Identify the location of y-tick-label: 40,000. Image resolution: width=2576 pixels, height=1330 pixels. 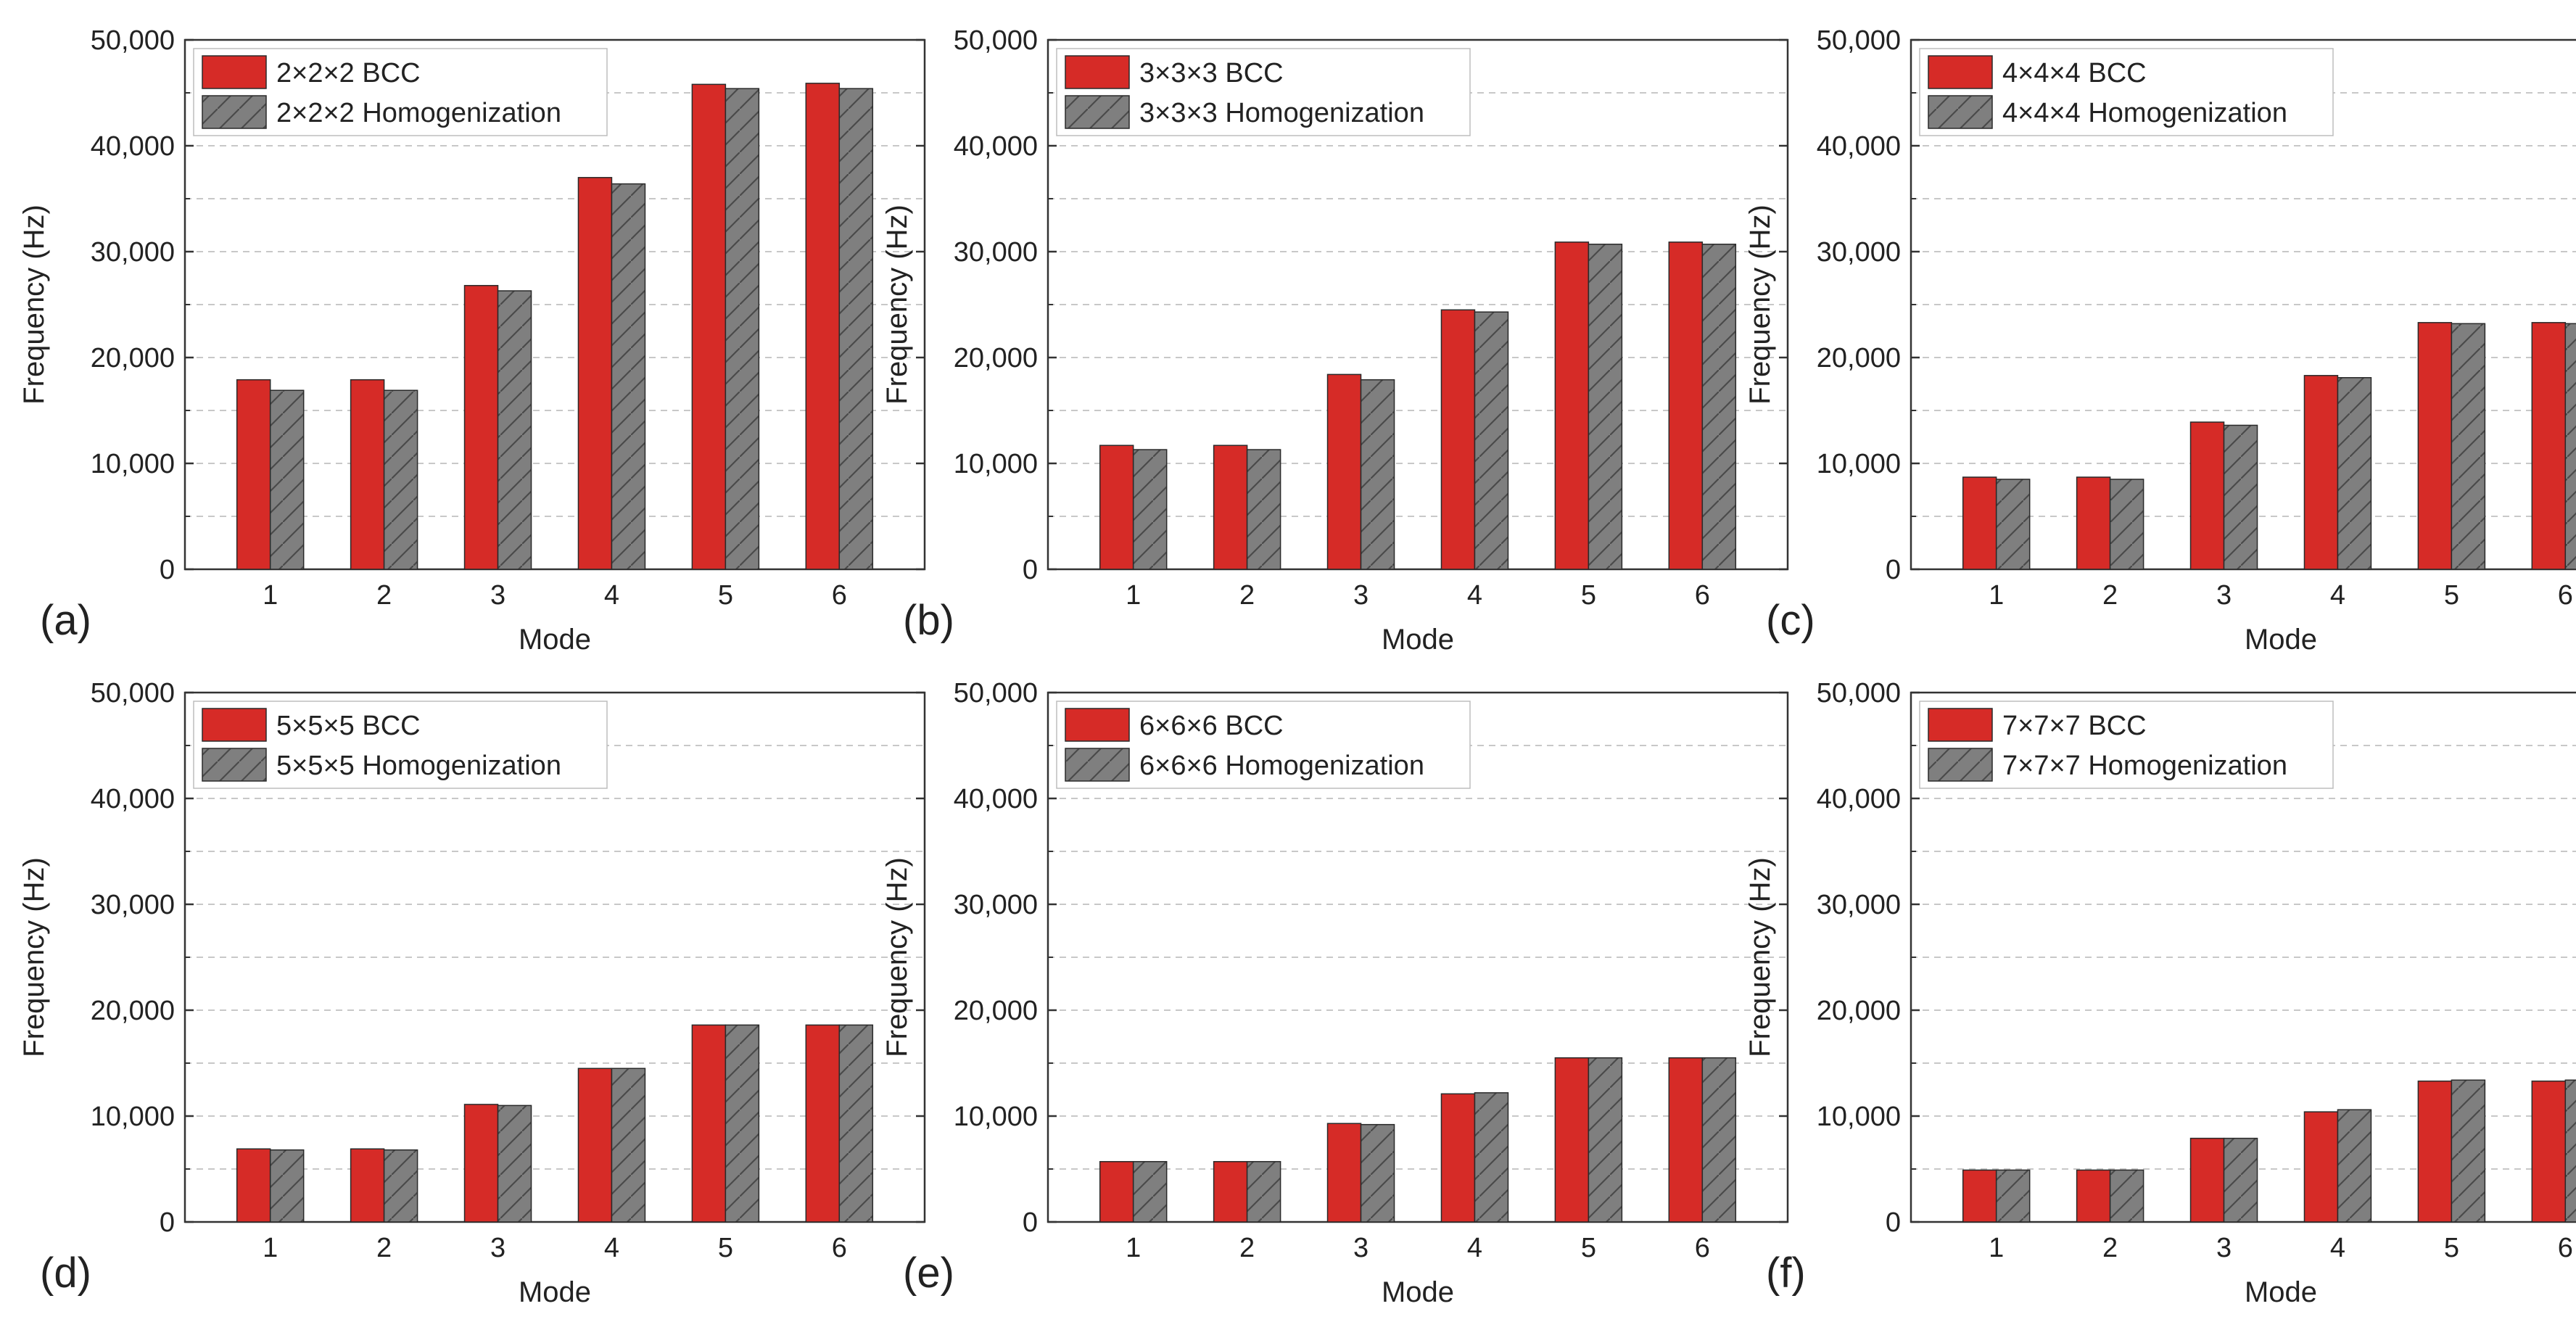
(133, 799).